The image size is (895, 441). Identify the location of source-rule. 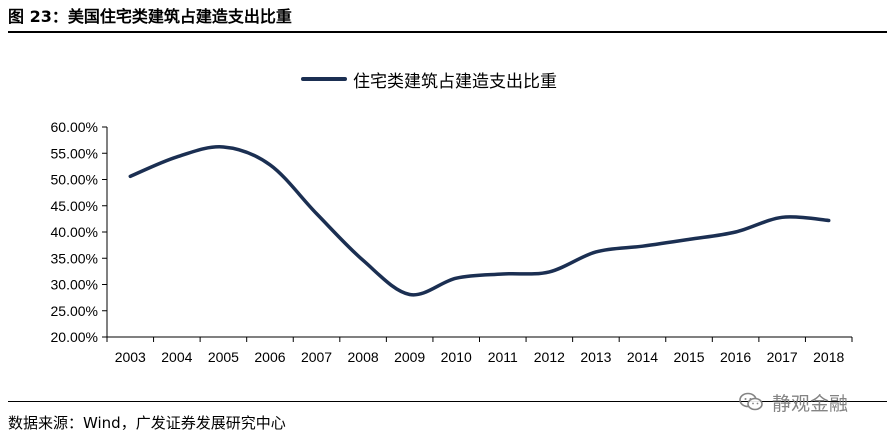
(447, 401).